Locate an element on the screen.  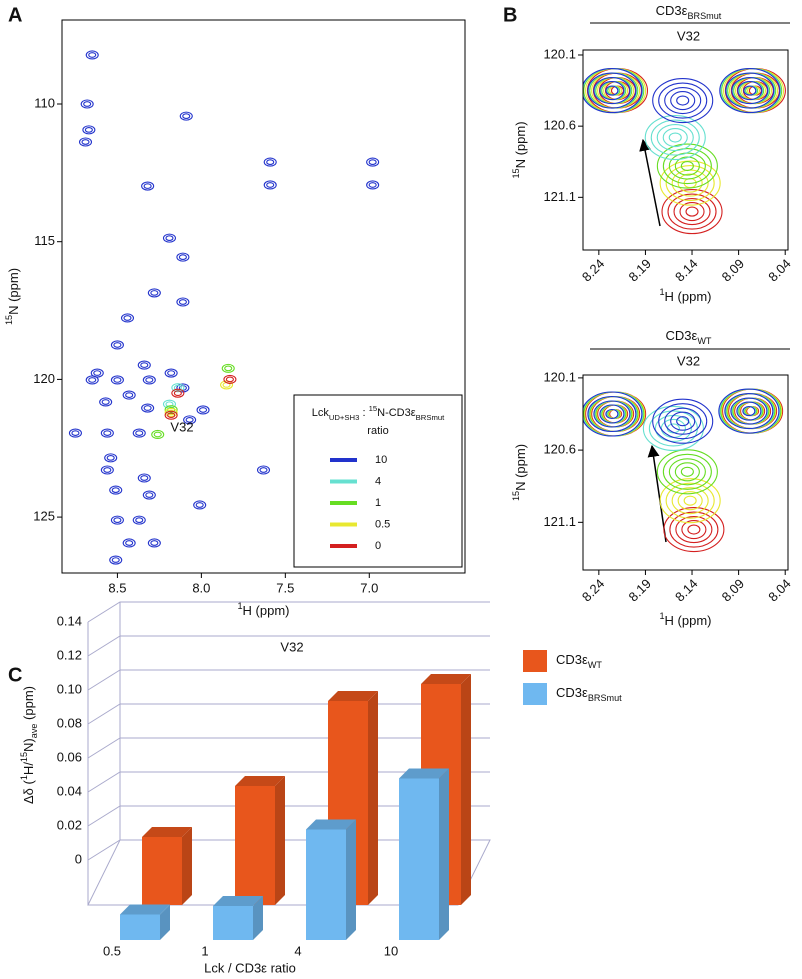
legend-label-part: BRSmut is located at coordinates (605, 698).